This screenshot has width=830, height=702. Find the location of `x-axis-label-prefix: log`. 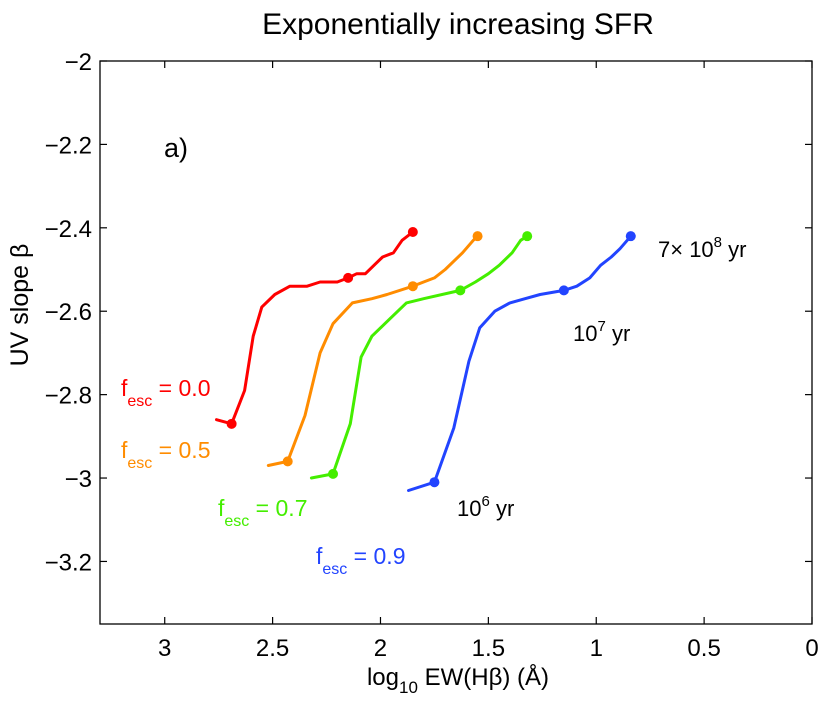

x-axis-label-prefix: log is located at coordinates (383, 677).